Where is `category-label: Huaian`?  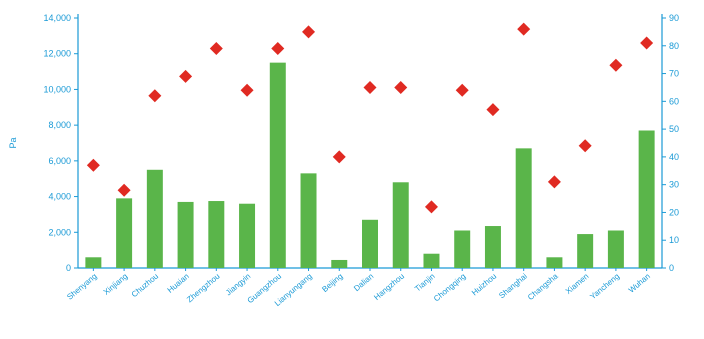
category-label: Huaian is located at coordinates (178, 283).